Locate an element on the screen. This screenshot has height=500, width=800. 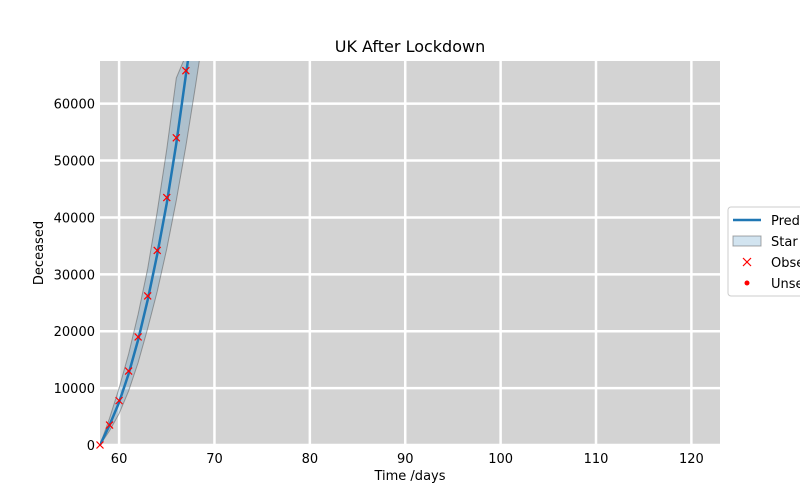
legend-box is located at coordinates (763, 251).